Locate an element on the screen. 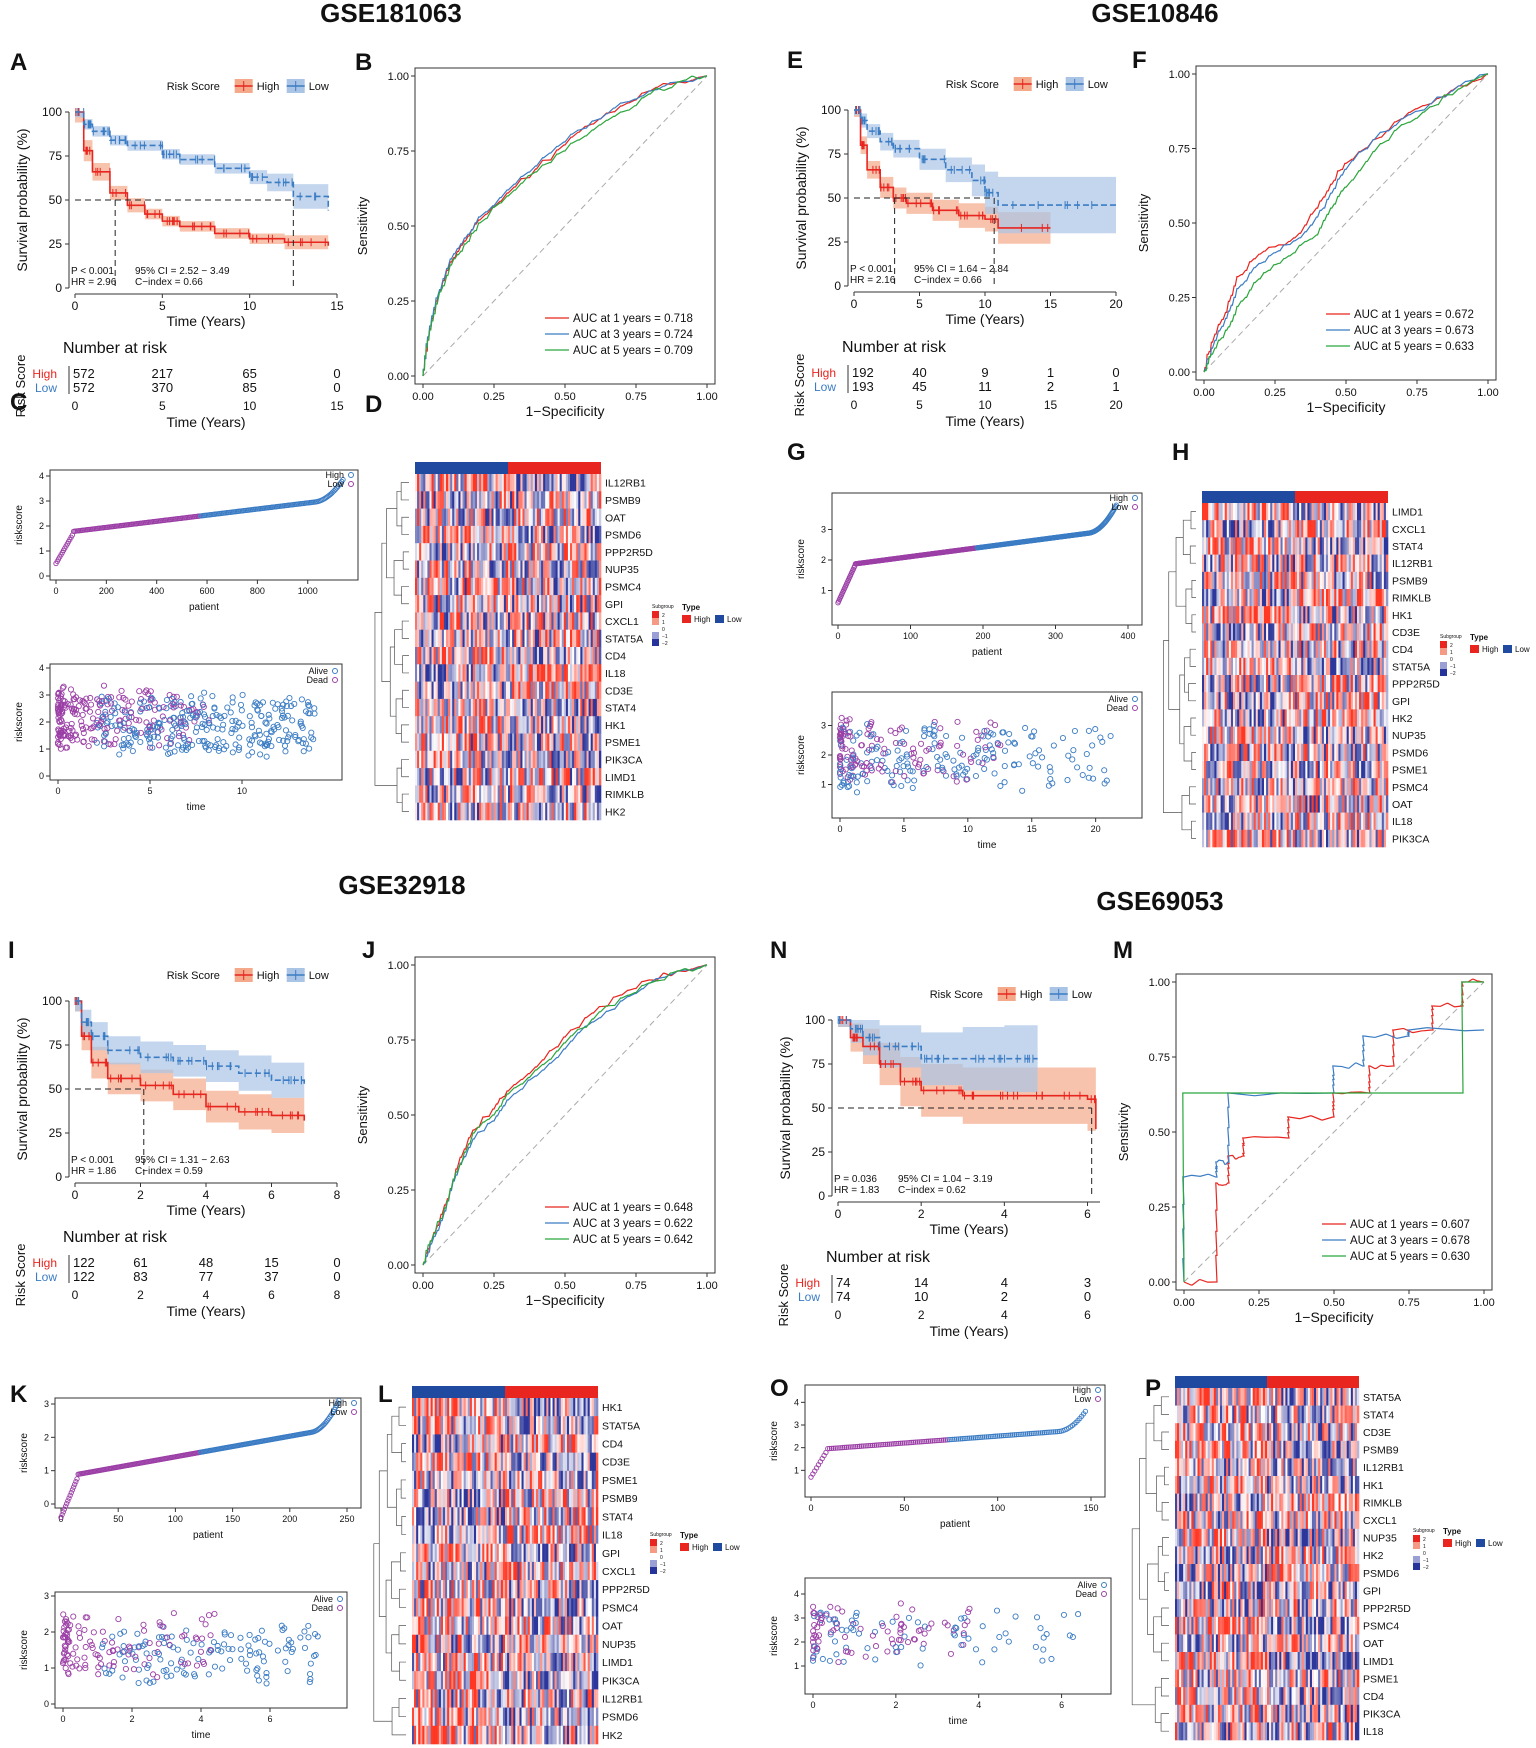 This screenshot has height=1748, width=1536. roc-B-curve-3y is located at coordinates (564, 226).